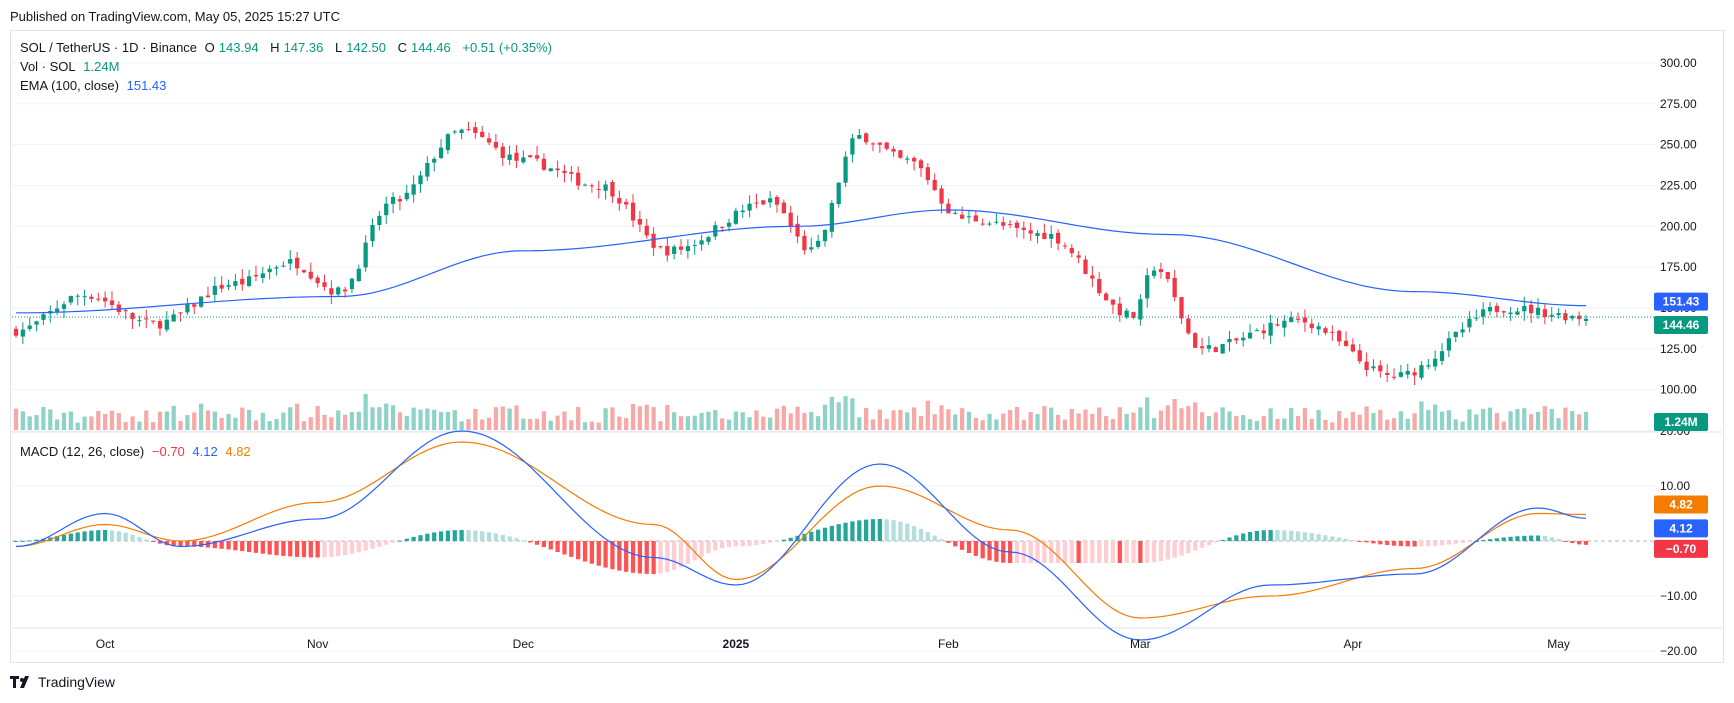 This screenshot has width=1734, height=703. Describe the element at coordinates (1681, 301) in the screenshot. I see `ema-price-badge: 151.43` at that location.